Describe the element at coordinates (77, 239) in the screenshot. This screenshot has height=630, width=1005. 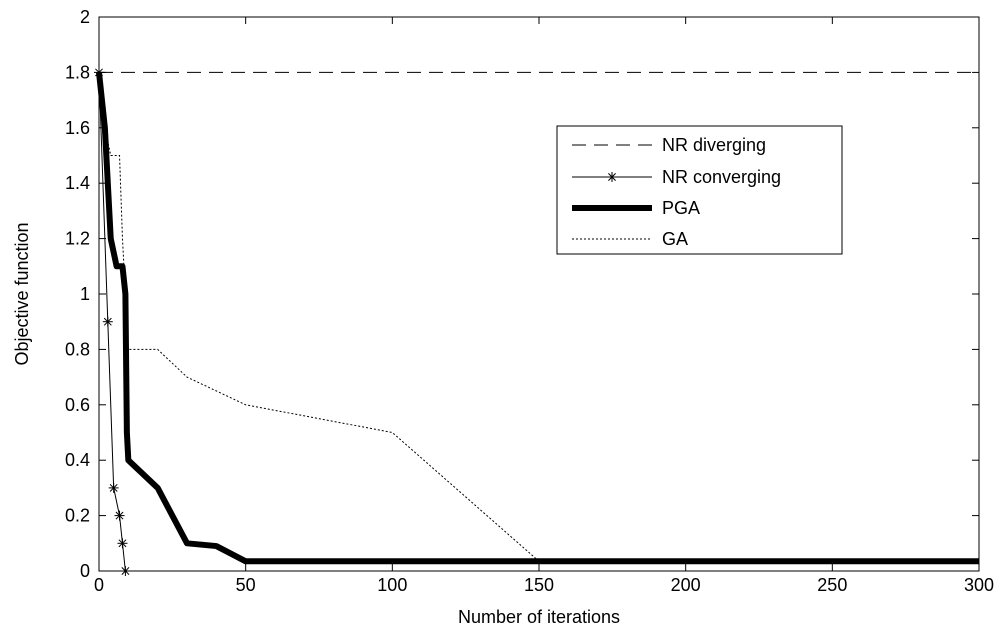
I see `y-tick-label: 1.2` at that location.